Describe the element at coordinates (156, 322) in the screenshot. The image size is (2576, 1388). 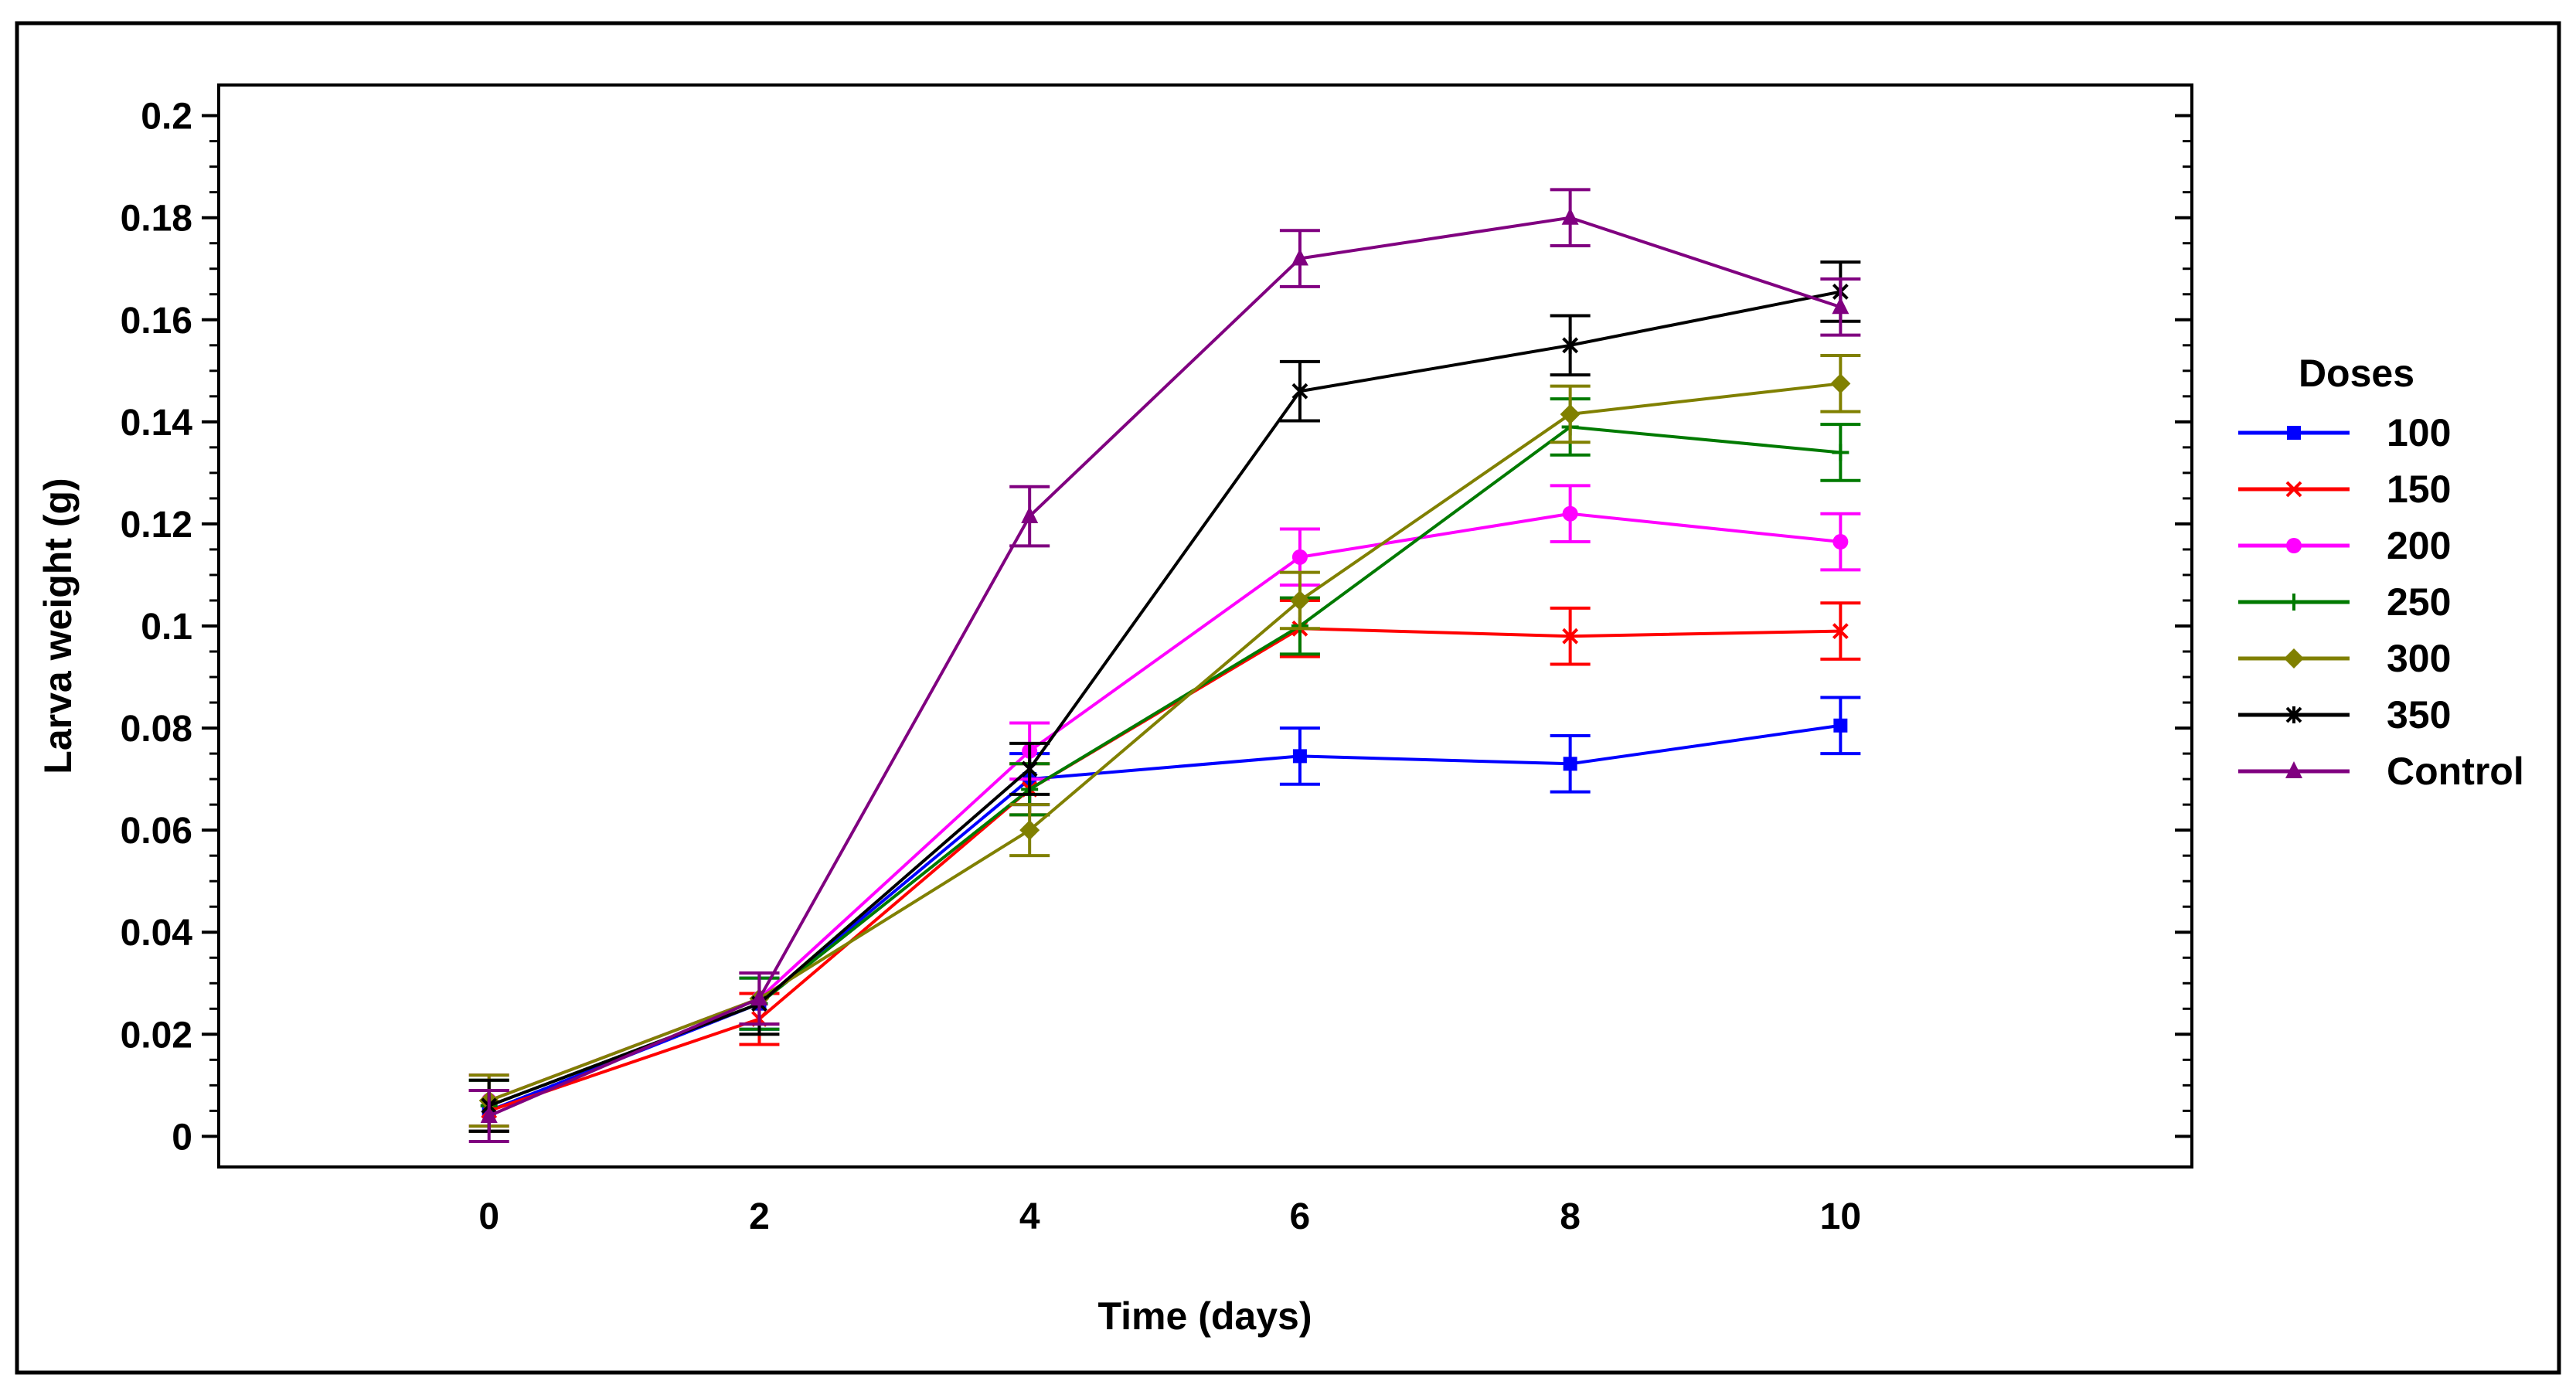
I see `y-tick-label: 0.16` at that location.